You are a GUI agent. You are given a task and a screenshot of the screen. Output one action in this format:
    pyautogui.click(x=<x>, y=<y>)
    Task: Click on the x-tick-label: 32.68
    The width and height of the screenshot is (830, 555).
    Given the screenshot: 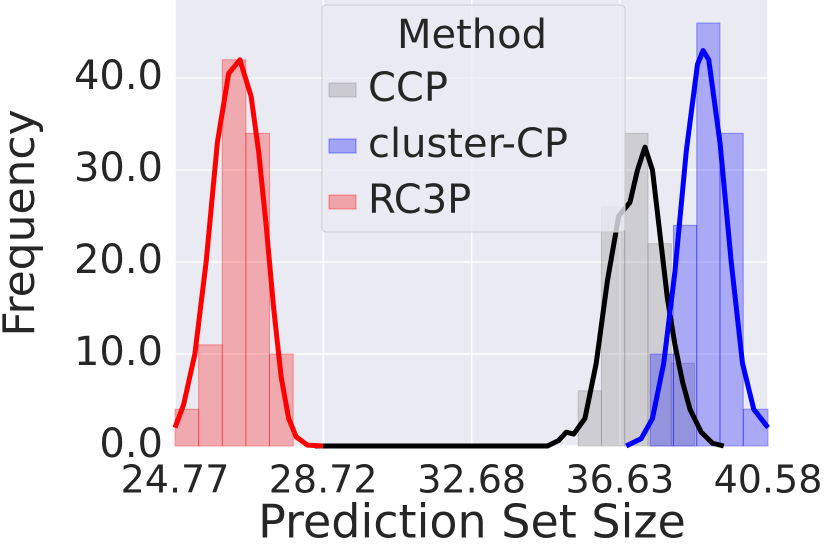 What is the action you would take?
    pyautogui.click(x=471, y=480)
    